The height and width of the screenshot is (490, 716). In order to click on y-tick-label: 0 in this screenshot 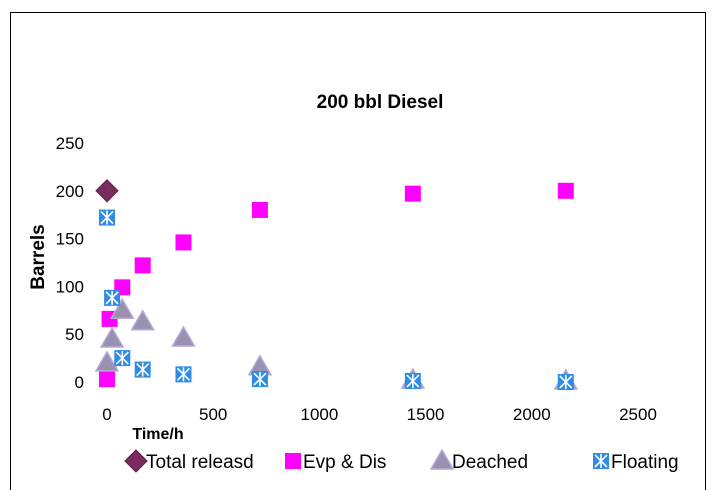, I will do `click(79, 382)`.